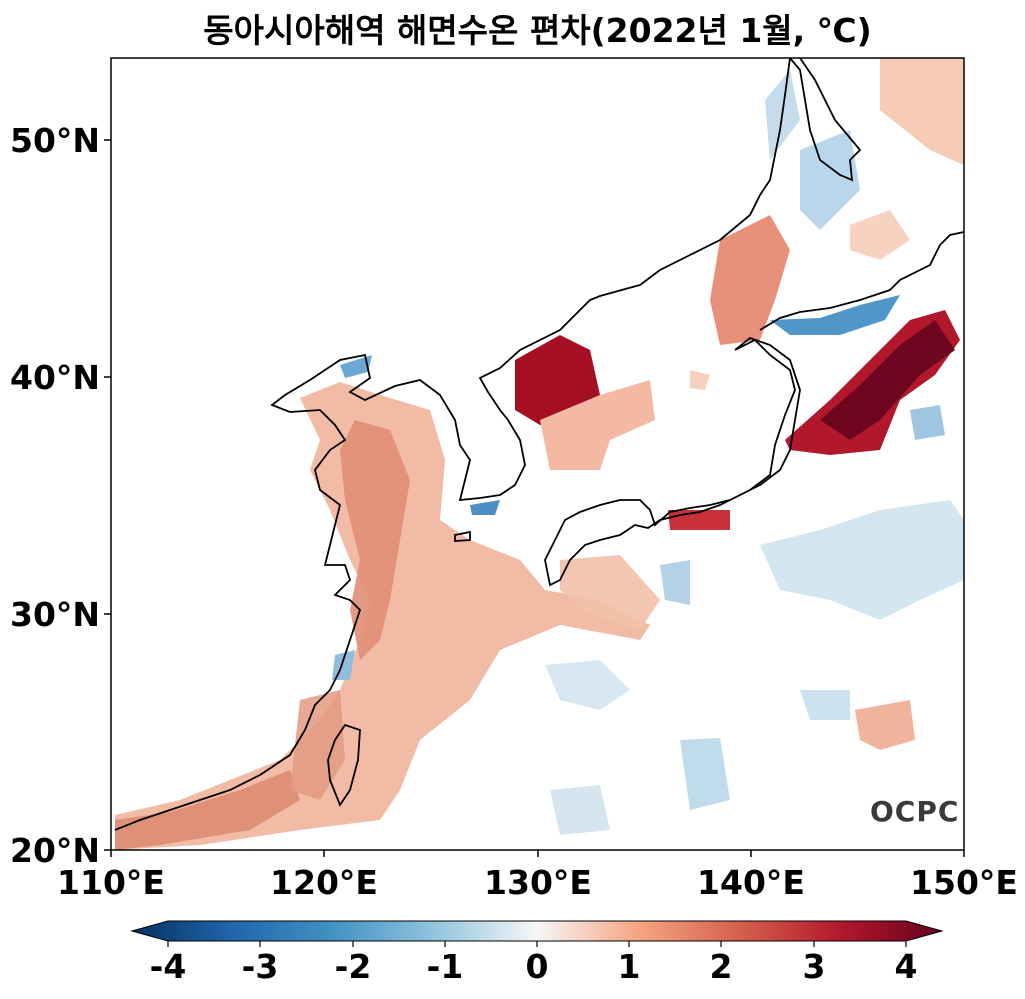 The width and height of the screenshot is (1025, 999). I want to click on warm-core-kuroshio, so click(887, 380).